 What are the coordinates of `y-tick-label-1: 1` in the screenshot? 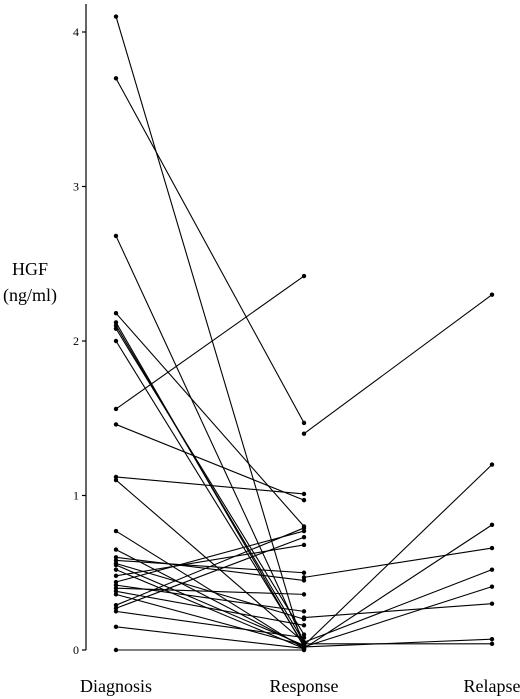 It's located at (76, 496).